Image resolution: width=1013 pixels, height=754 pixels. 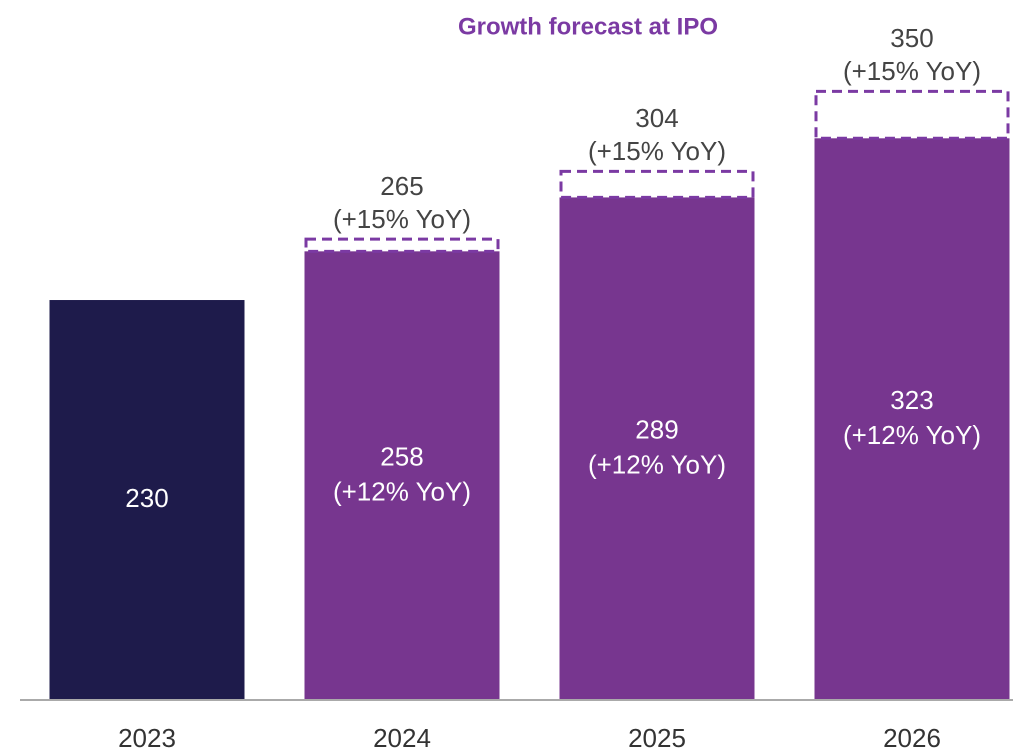 What do you see at coordinates (401, 186) in the screenshot?
I see `forecast-value-label: 265` at bounding box center [401, 186].